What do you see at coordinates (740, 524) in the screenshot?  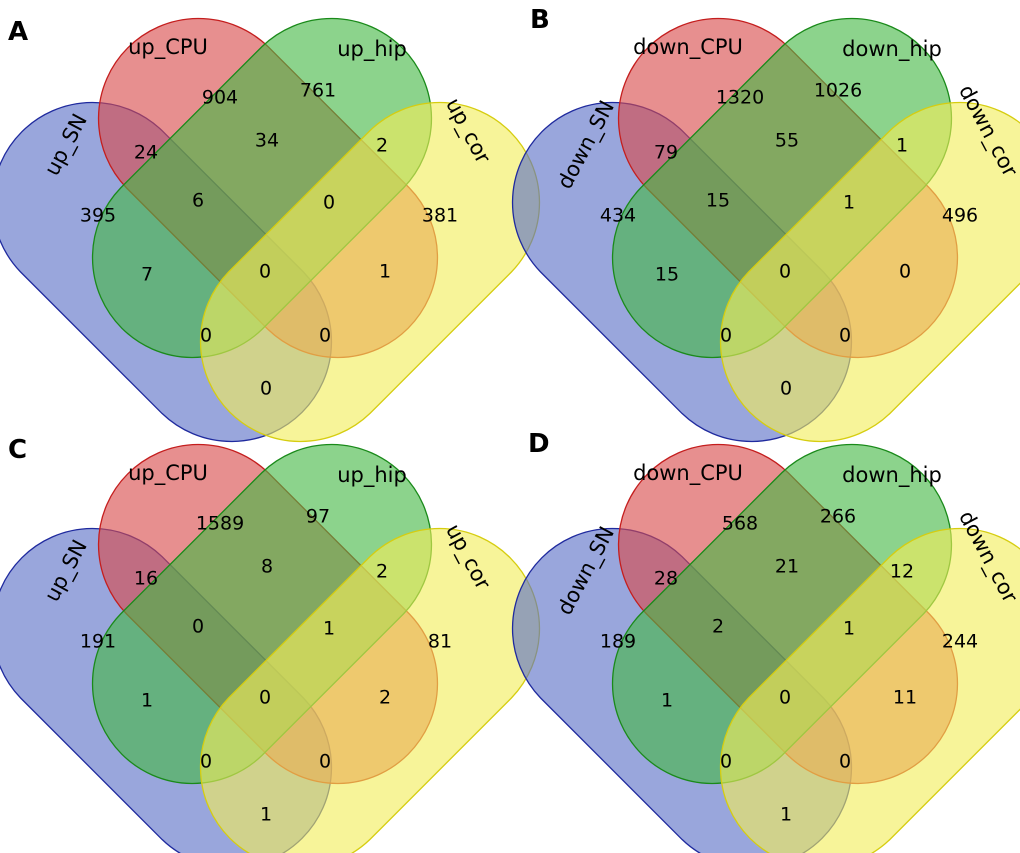 I see `region-count-cpu: 568` at bounding box center [740, 524].